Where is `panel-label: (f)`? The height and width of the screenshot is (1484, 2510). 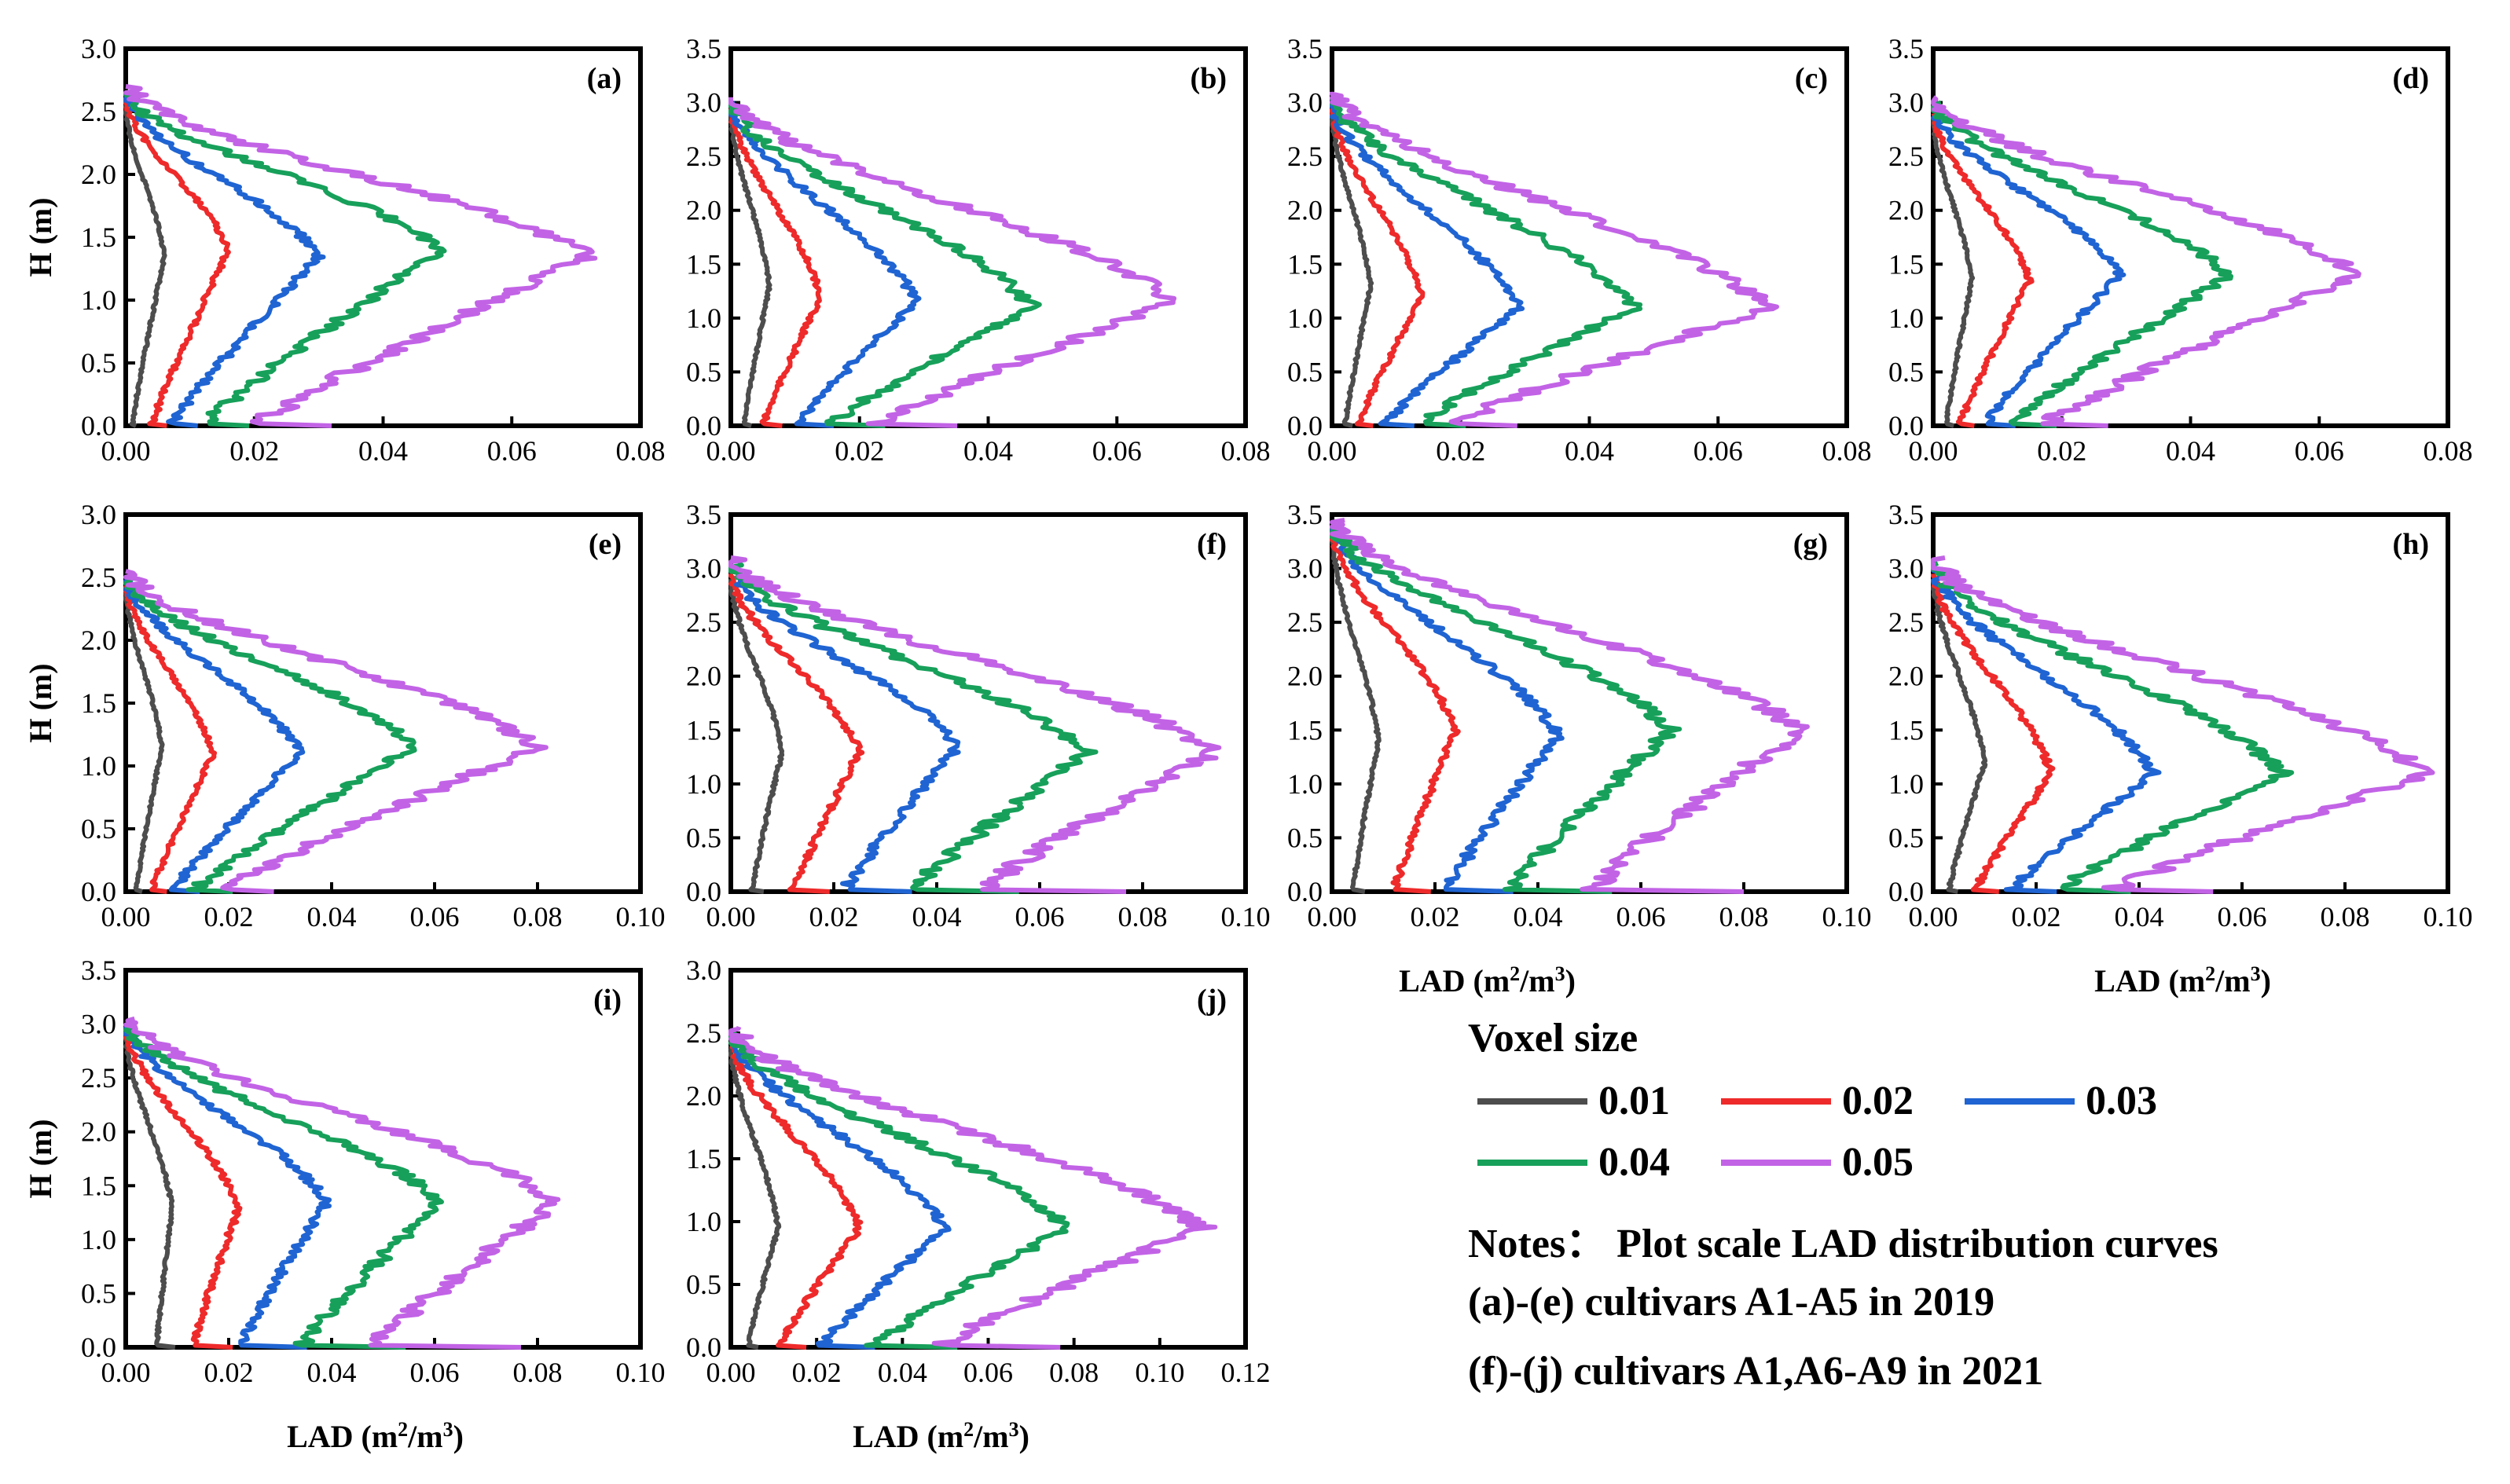
panel-label: (f) is located at coordinates (1212, 544).